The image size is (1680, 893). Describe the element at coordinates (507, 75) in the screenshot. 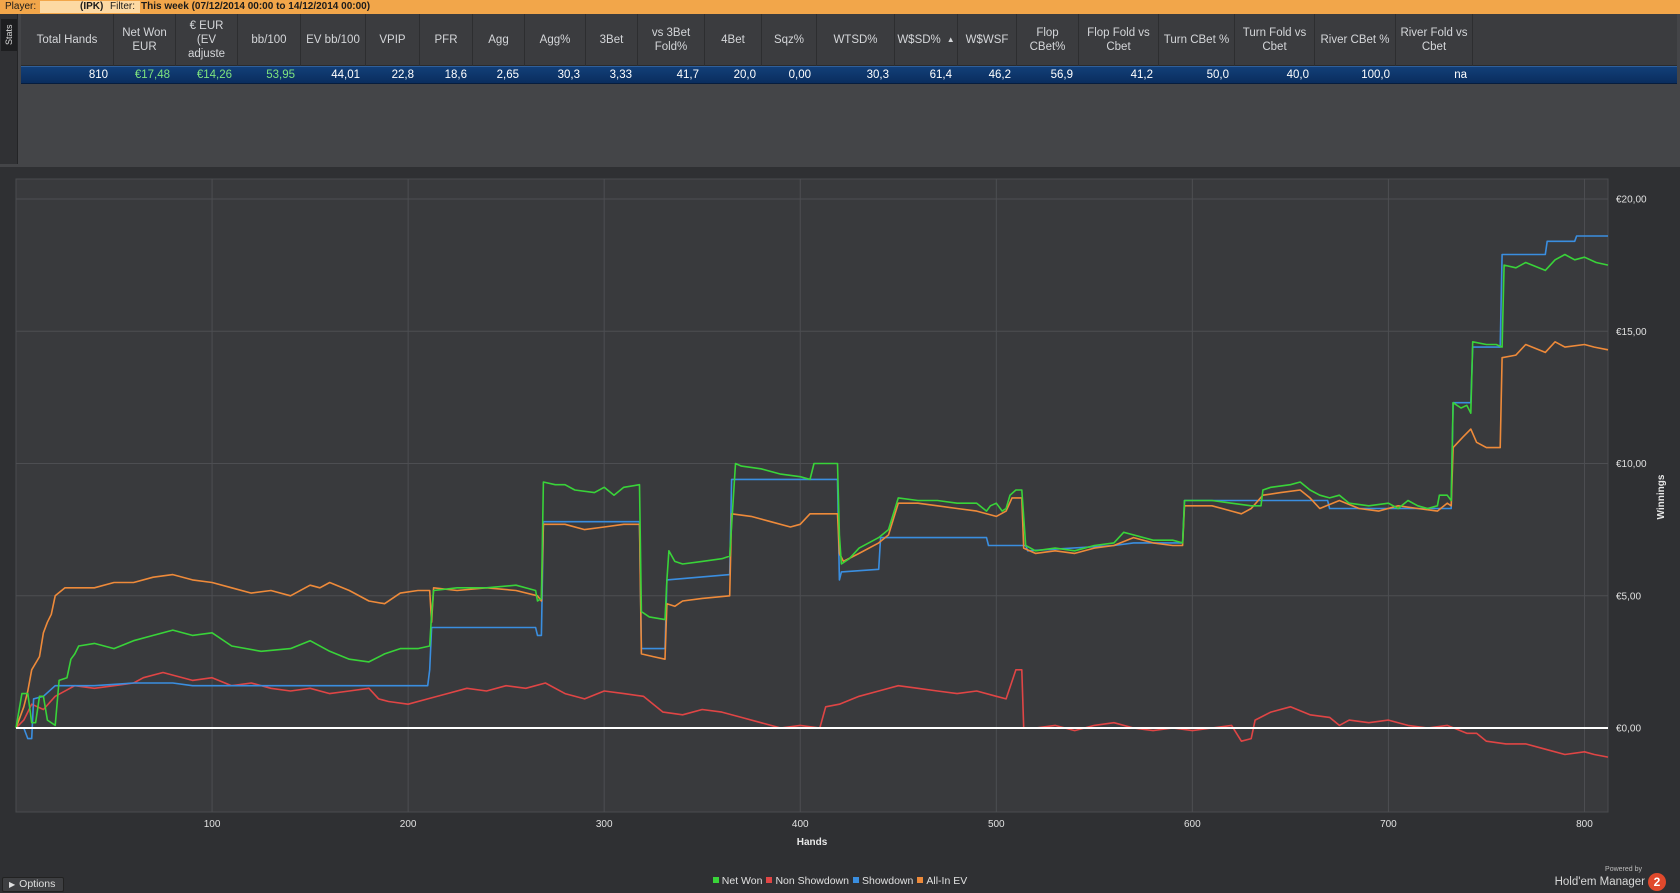

I see `stat-value: 2,65` at that location.